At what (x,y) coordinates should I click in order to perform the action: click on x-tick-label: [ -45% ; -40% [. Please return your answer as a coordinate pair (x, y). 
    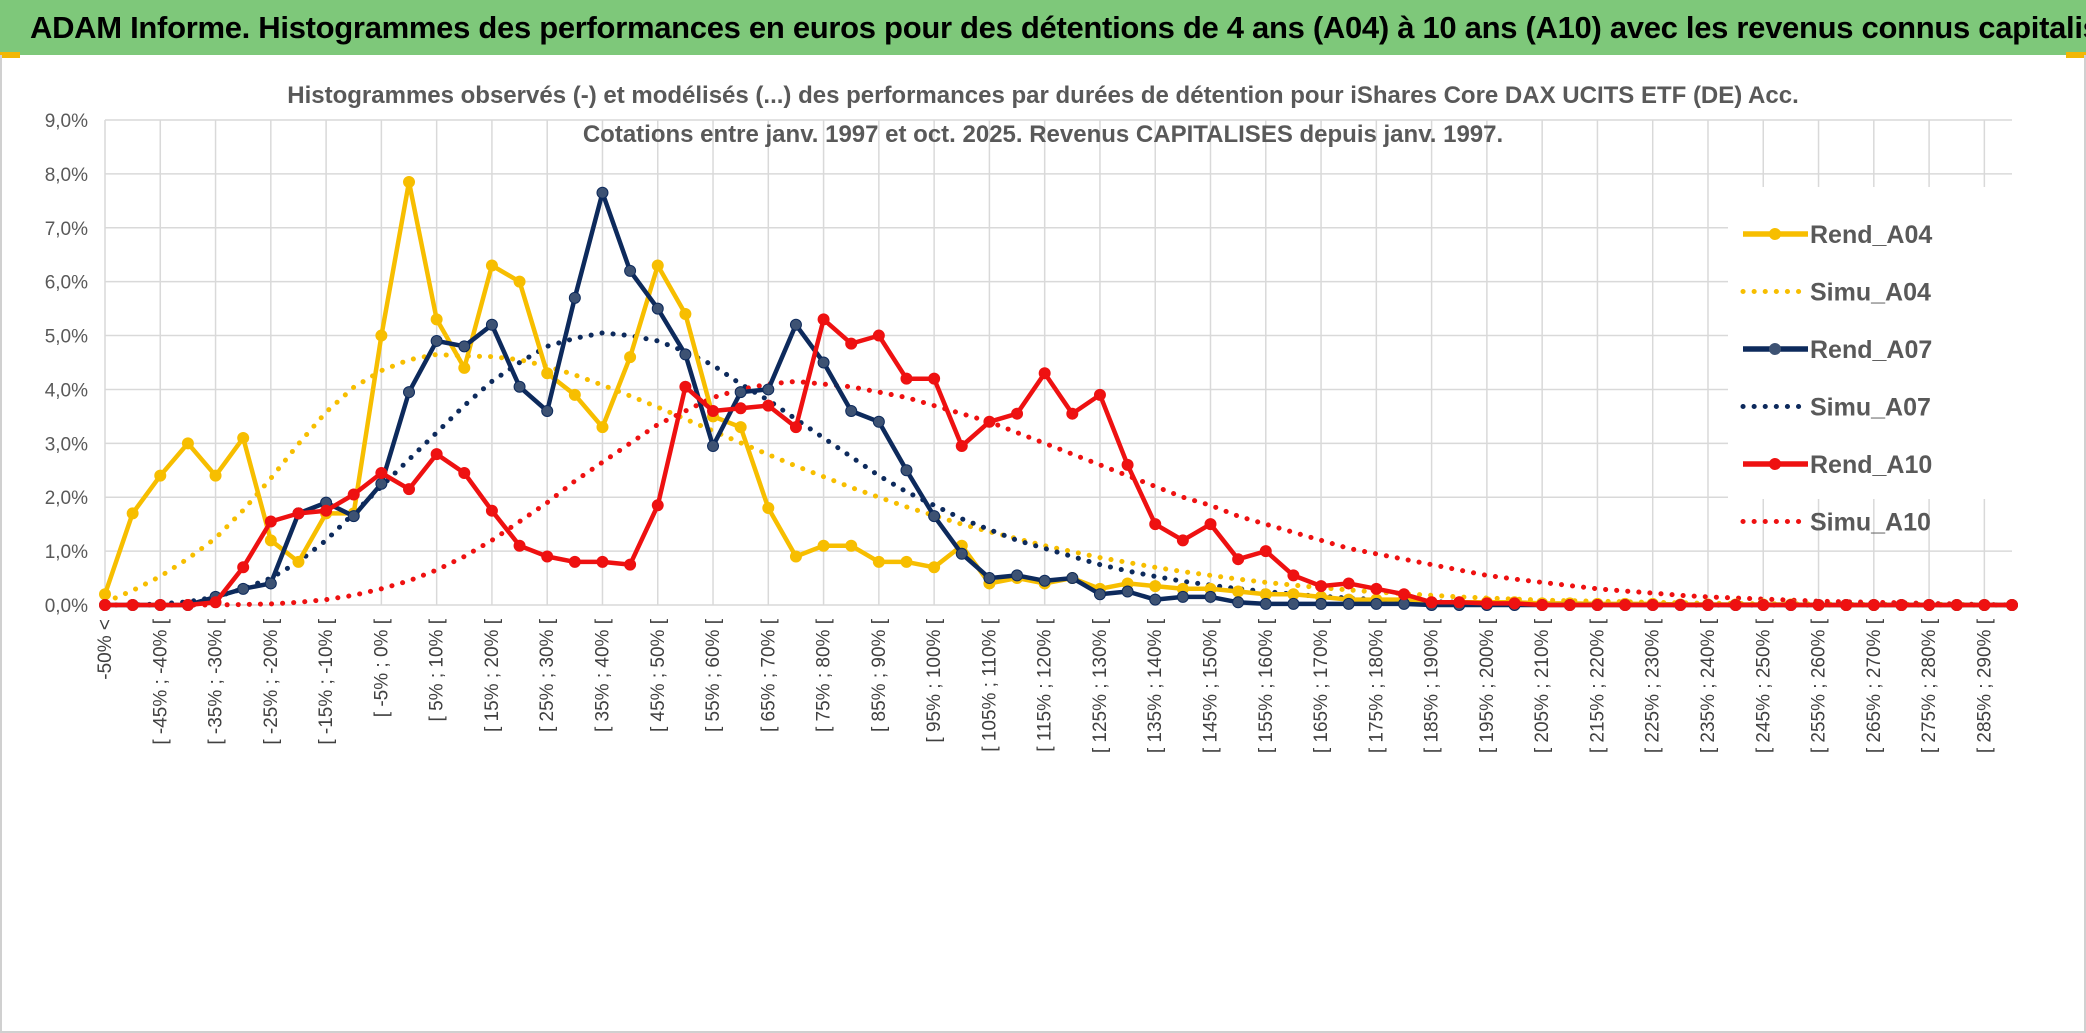
    Looking at the image, I should click on (160, 681).